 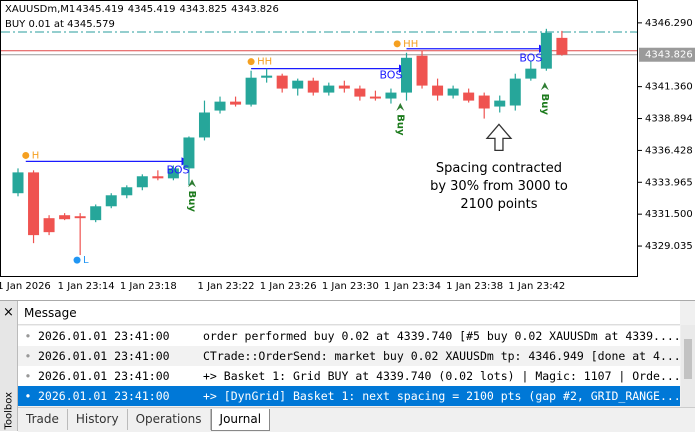 What do you see at coordinates (350, 286) in the screenshot?
I see `x-tick-label: 1 Jan 23:30` at bounding box center [350, 286].